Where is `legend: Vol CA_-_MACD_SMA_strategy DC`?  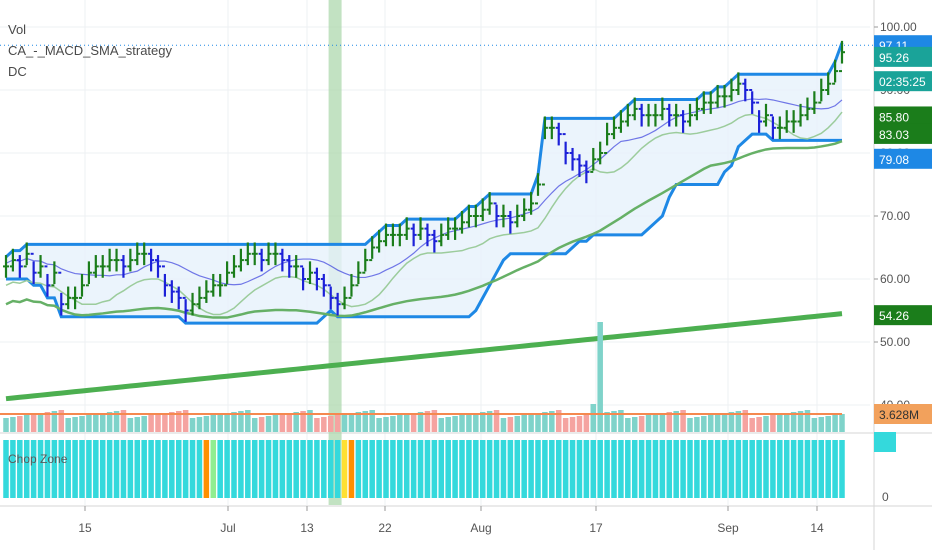
legend: Vol CA_-_MACD_SMA_strategy DC is located at coordinates (90, 50).